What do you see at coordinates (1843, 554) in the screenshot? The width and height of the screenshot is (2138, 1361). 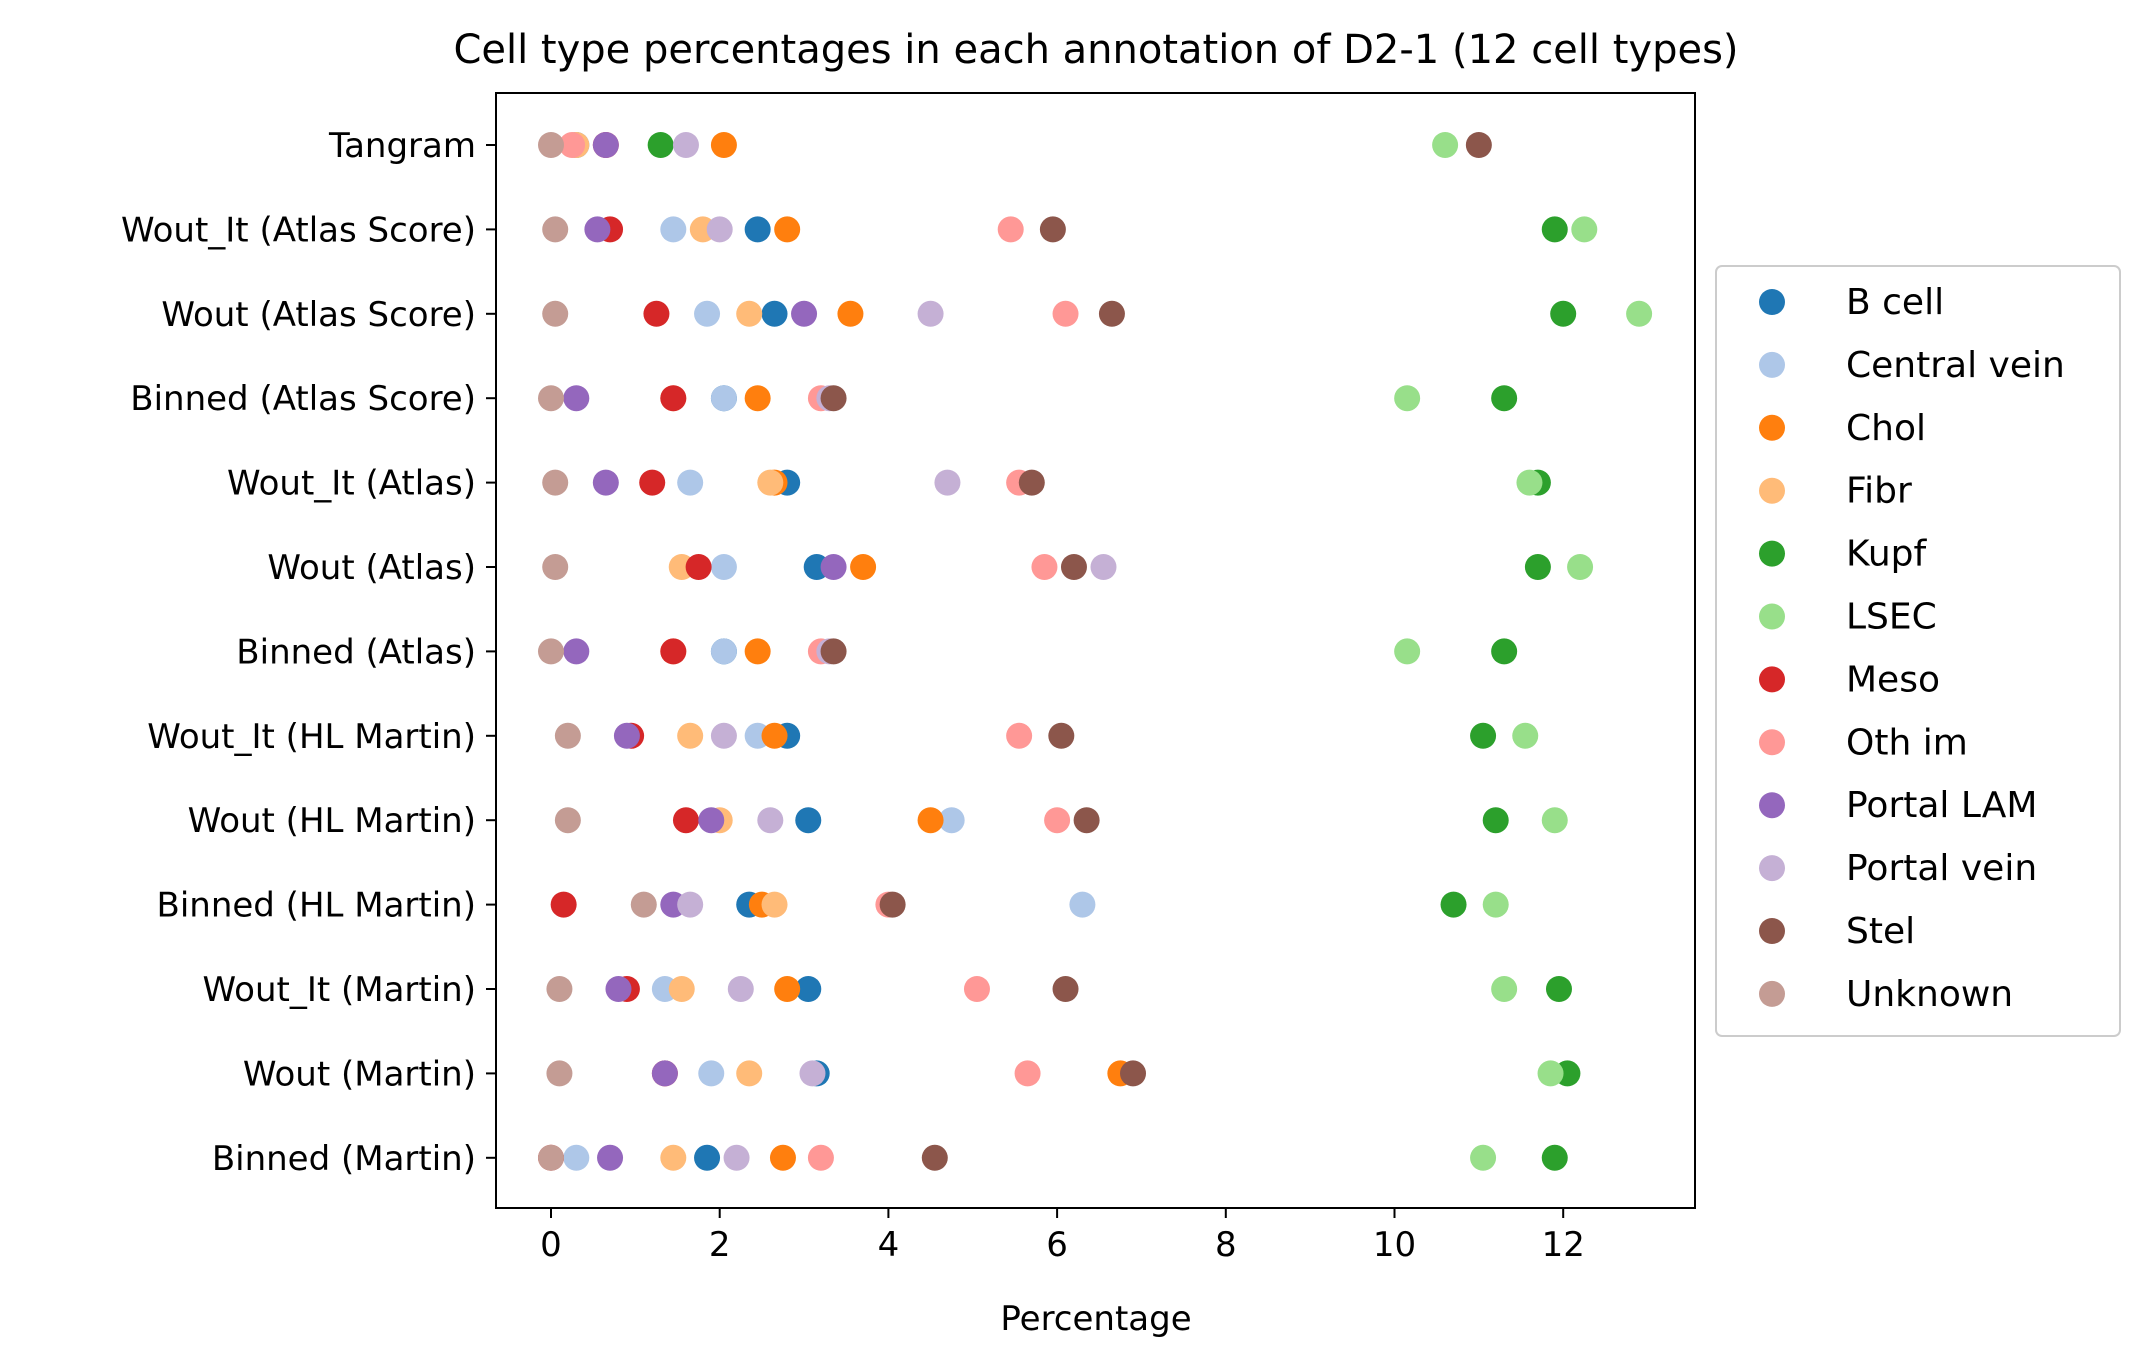 I see `legend-item: Kupf` at bounding box center [1843, 554].